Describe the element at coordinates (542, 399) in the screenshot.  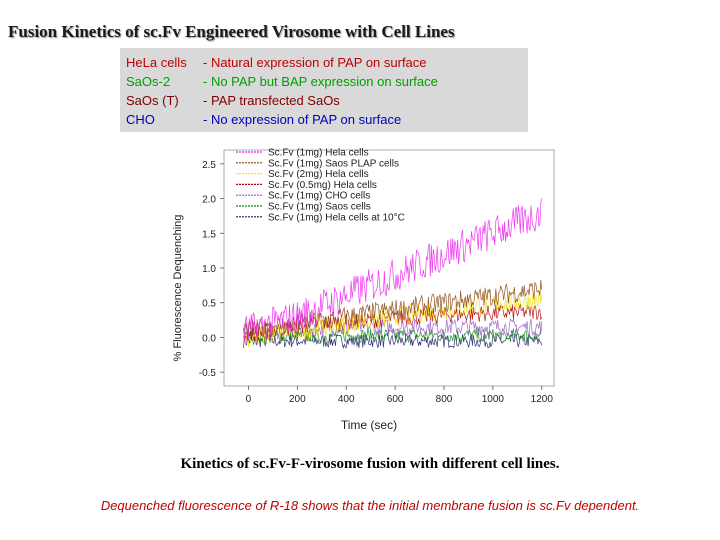
I see `x-tick-label: 1200` at that location.